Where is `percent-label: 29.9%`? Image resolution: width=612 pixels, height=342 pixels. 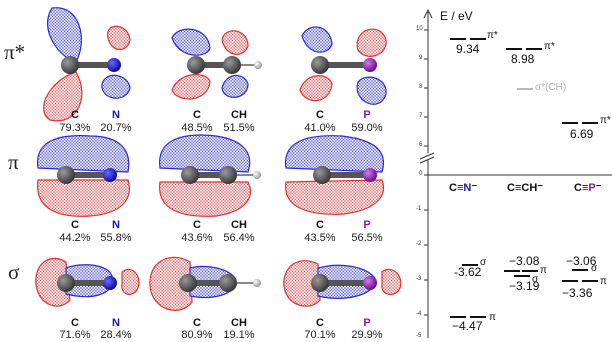
percent-label: 29.9% is located at coordinates (367, 335).